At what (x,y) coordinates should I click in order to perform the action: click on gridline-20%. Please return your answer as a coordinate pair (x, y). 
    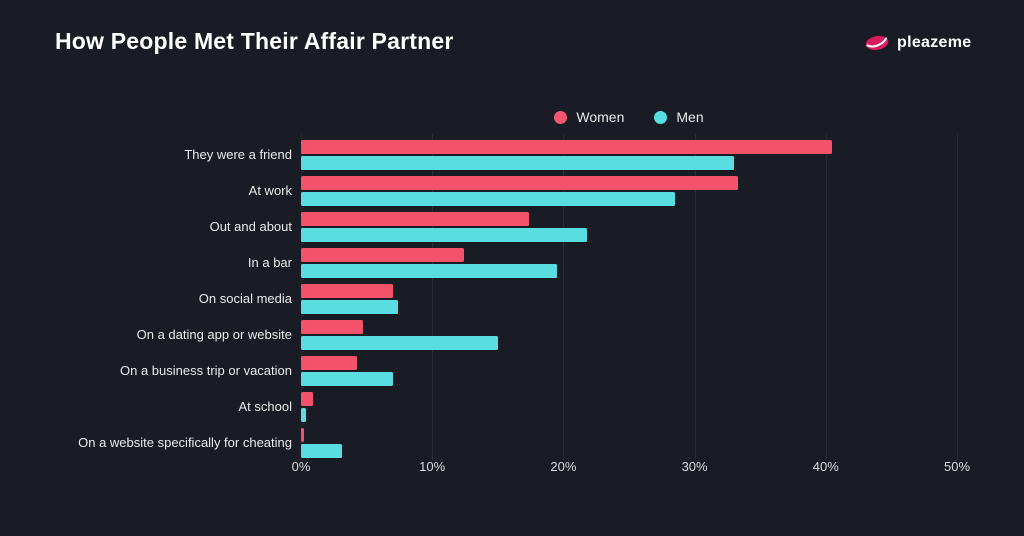
    Looking at the image, I should click on (564, 297).